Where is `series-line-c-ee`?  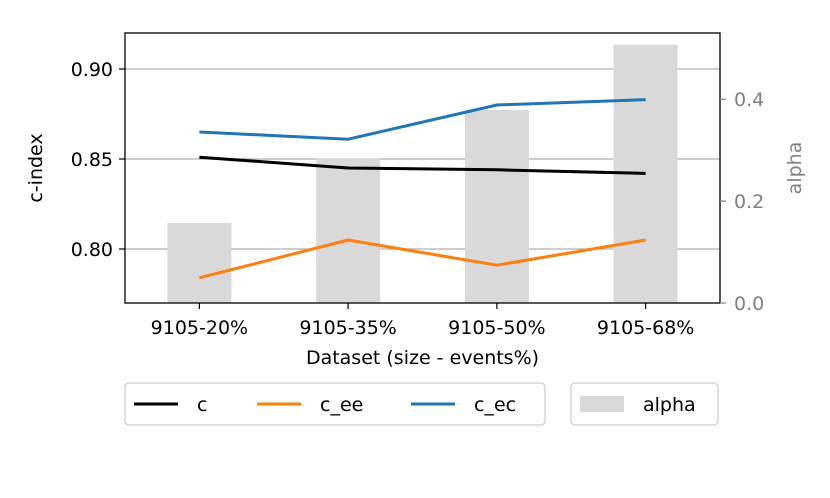
series-line-c-ee is located at coordinates (422, 259).